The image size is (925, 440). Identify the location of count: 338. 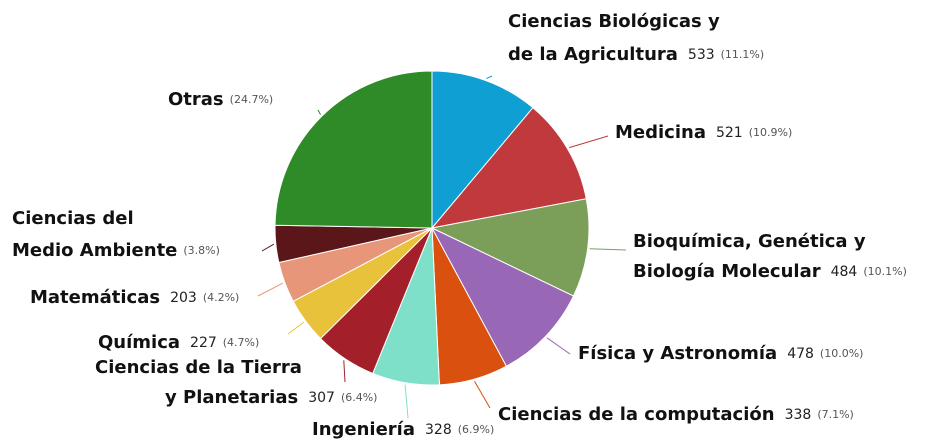
(798, 415).